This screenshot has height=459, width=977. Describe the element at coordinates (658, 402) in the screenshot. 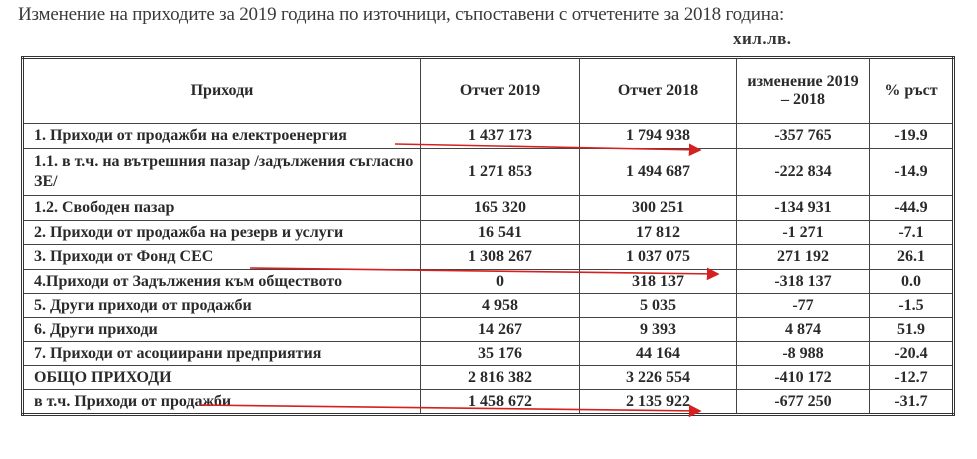

I see `value-2018: 2 135 922` at that location.